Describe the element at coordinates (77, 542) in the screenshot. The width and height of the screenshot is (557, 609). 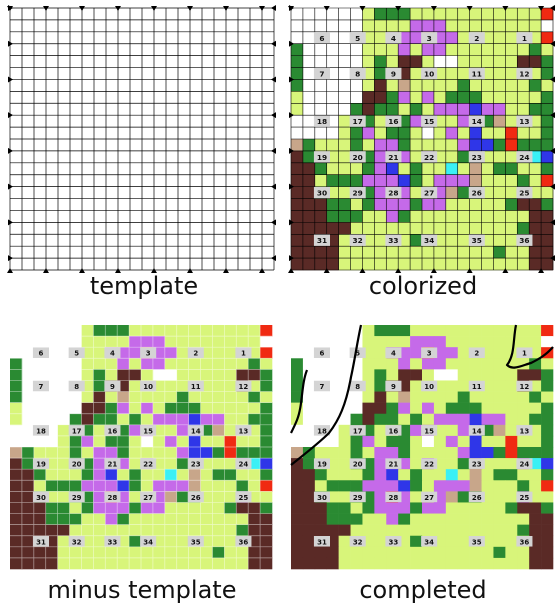
I see `square-label: 32` at that location.